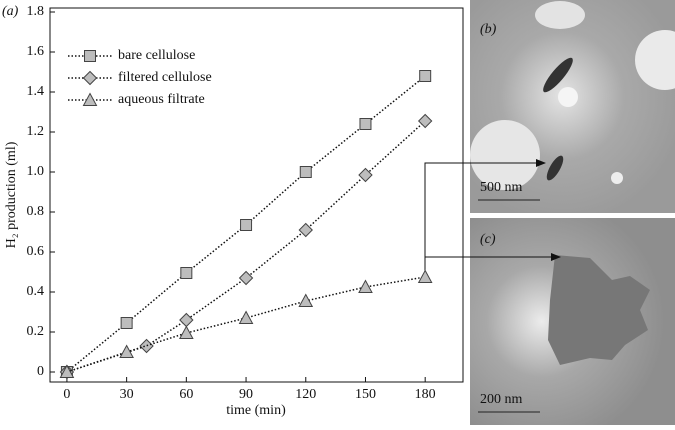 Image resolution: width=675 pixels, height=430 pixels. I want to click on y-tick-label: 0.6, so click(36, 251).